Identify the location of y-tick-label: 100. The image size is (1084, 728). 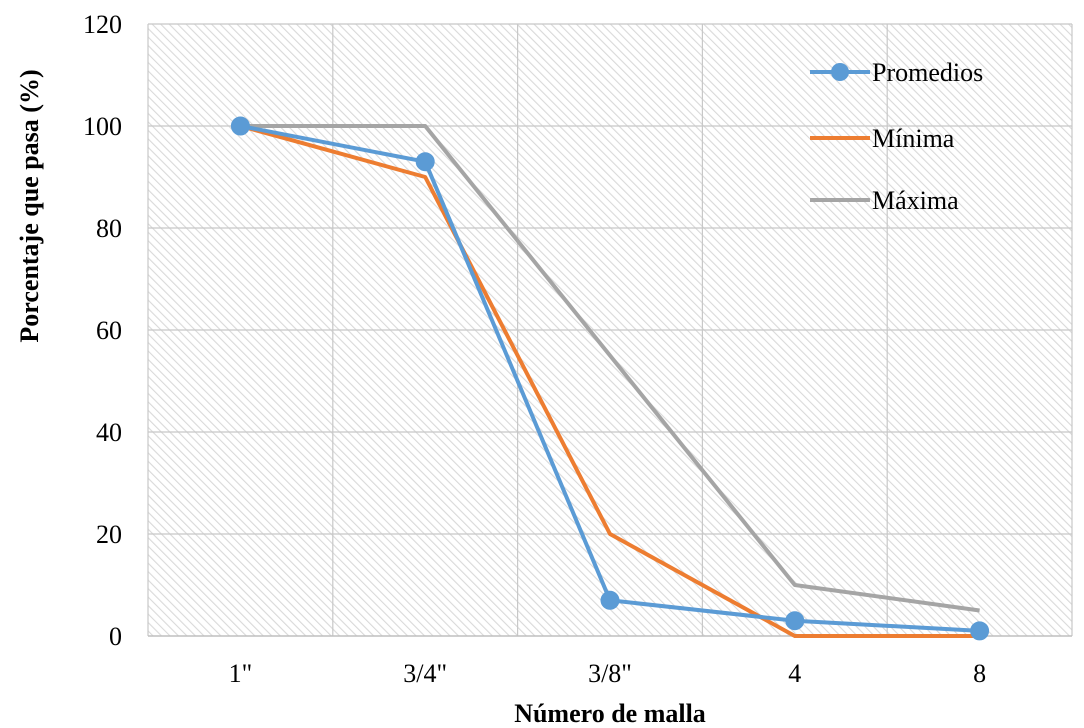
(102, 126).